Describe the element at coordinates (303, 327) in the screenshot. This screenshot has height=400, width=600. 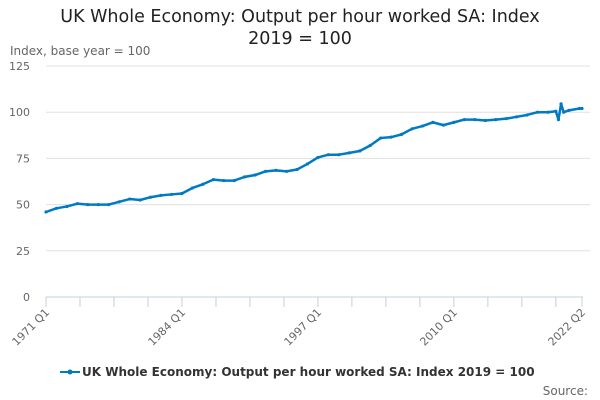
I see `x-tick-label: 1997 Q1` at that location.